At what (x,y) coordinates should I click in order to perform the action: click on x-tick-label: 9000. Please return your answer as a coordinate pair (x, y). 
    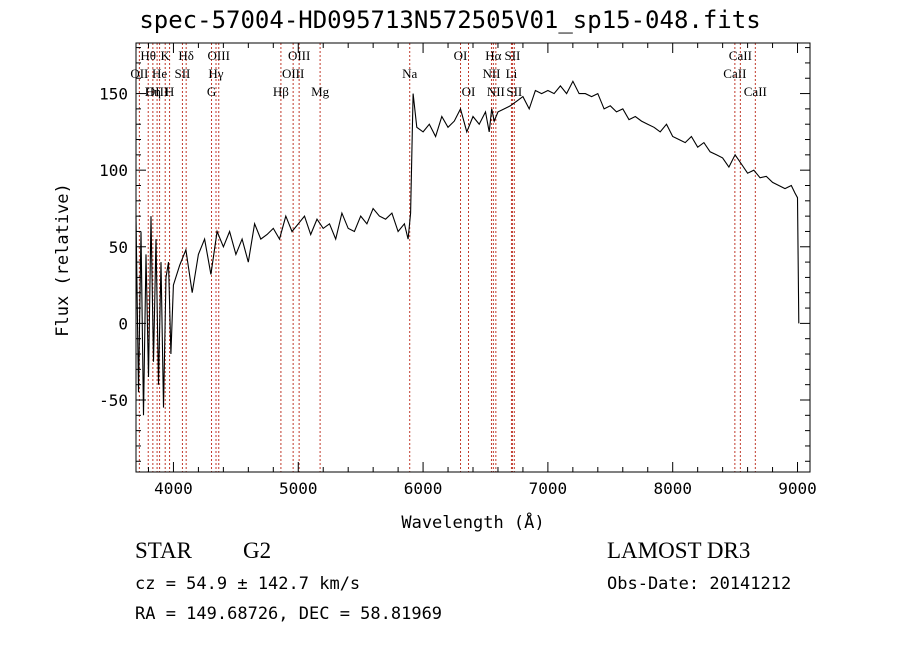
    Looking at the image, I should click on (797, 488).